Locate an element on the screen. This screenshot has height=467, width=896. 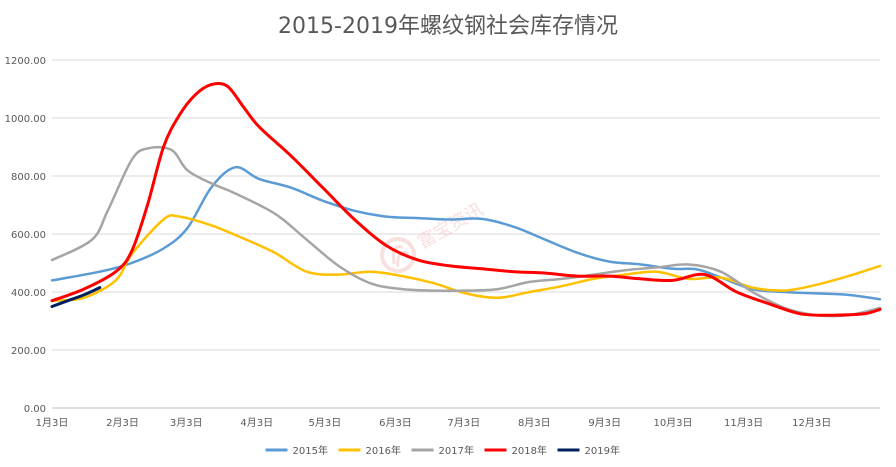
legend-label: 2015年 is located at coordinates (310, 450).